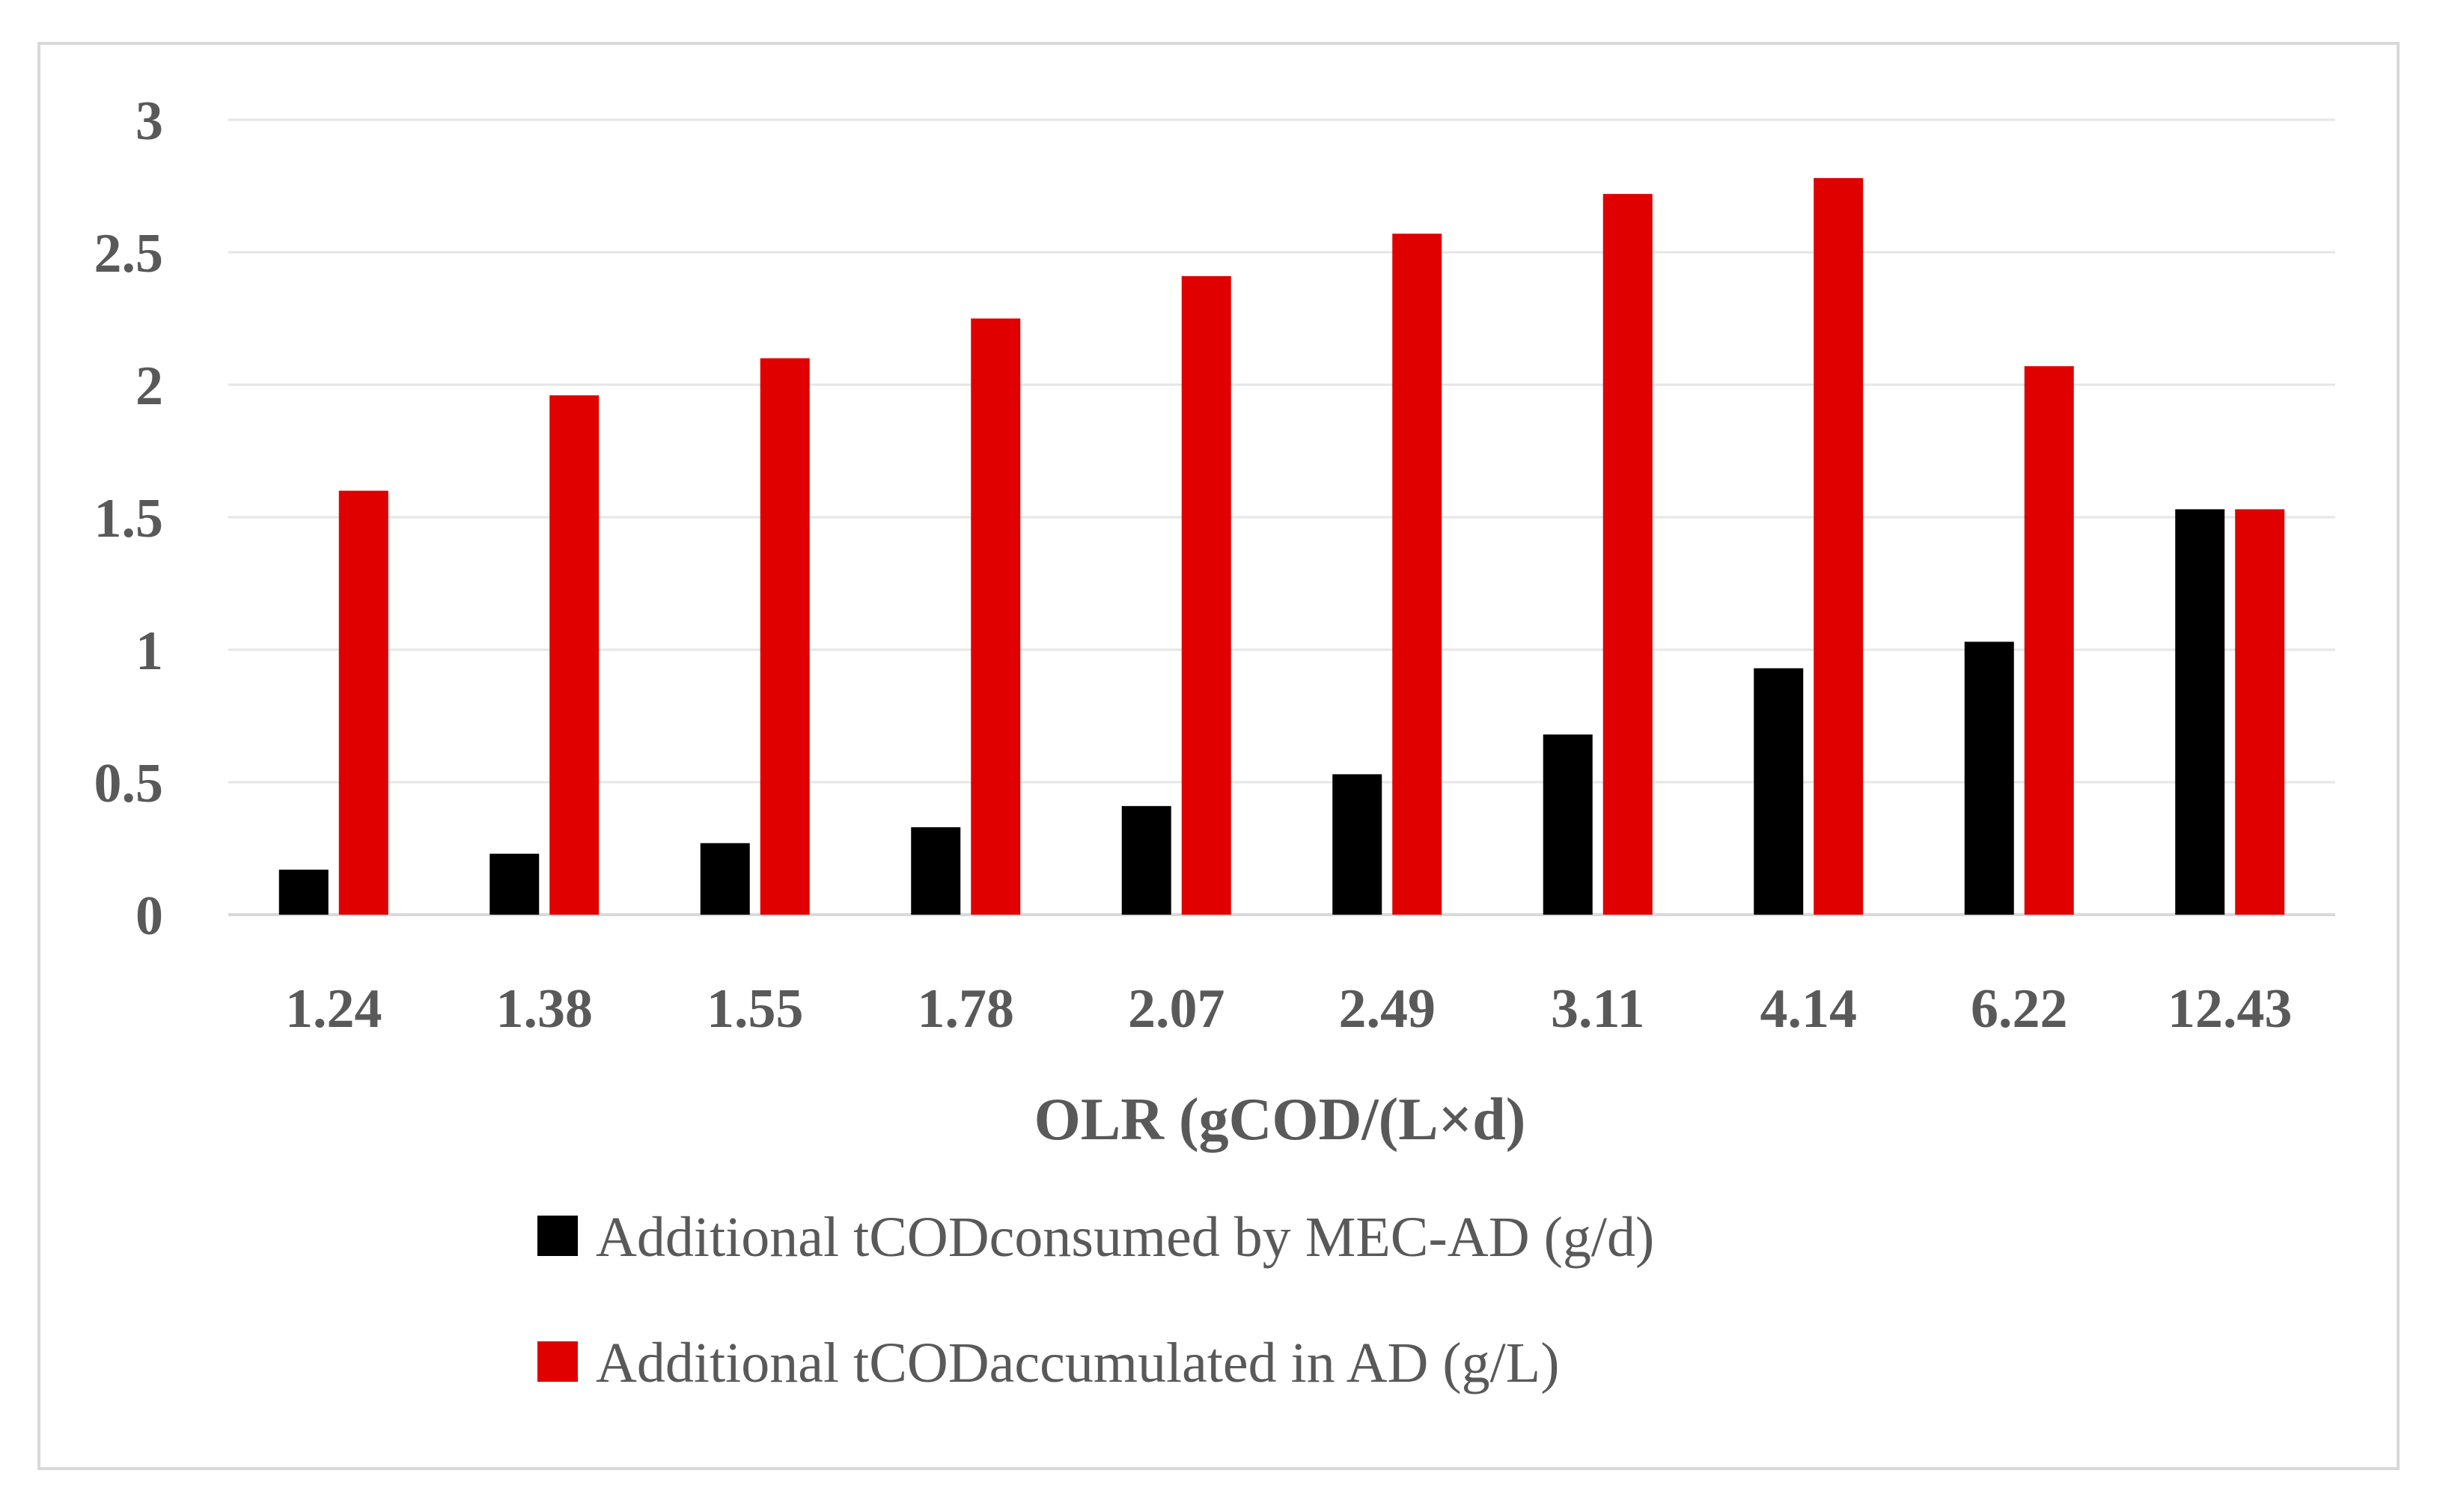 This screenshot has width=2437, height=1512. Describe the element at coordinates (1280, 1120) in the screenshot. I see `x-axis-title: OLR (gCOD/(L×d)` at that location.